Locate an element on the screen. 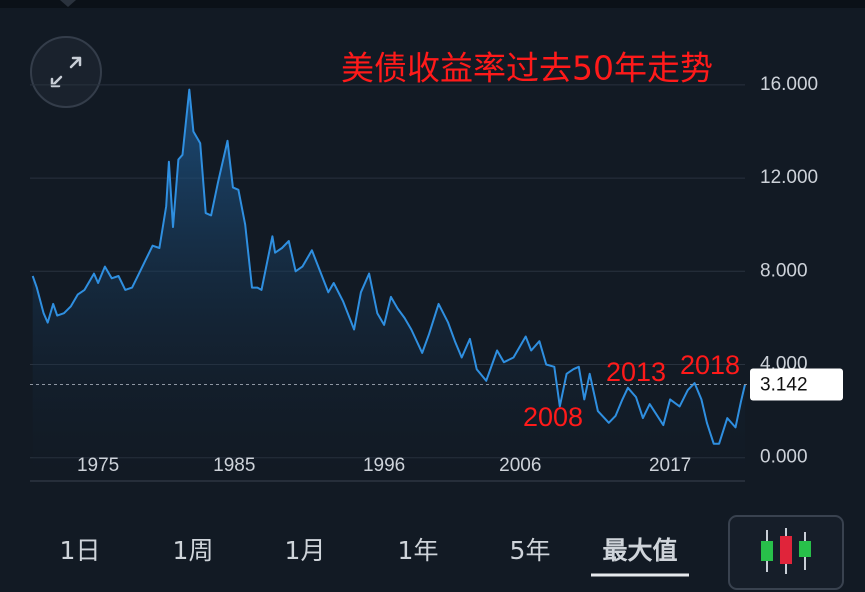 Image resolution: width=865 pixels, height=592 pixels. range-tab: 1周 is located at coordinates (193, 550).